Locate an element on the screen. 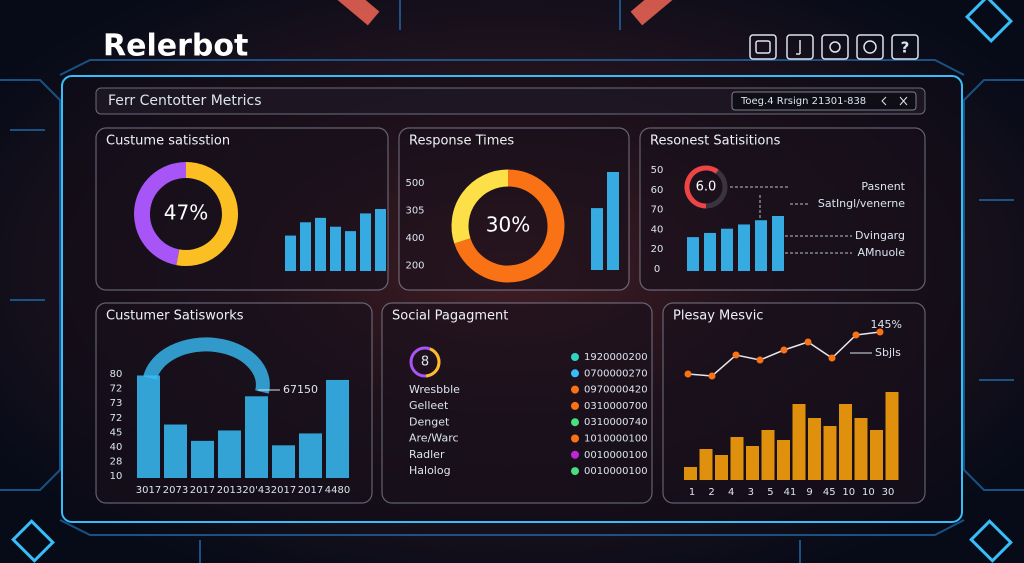  list-label: Gelleet is located at coordinates (429, 405).